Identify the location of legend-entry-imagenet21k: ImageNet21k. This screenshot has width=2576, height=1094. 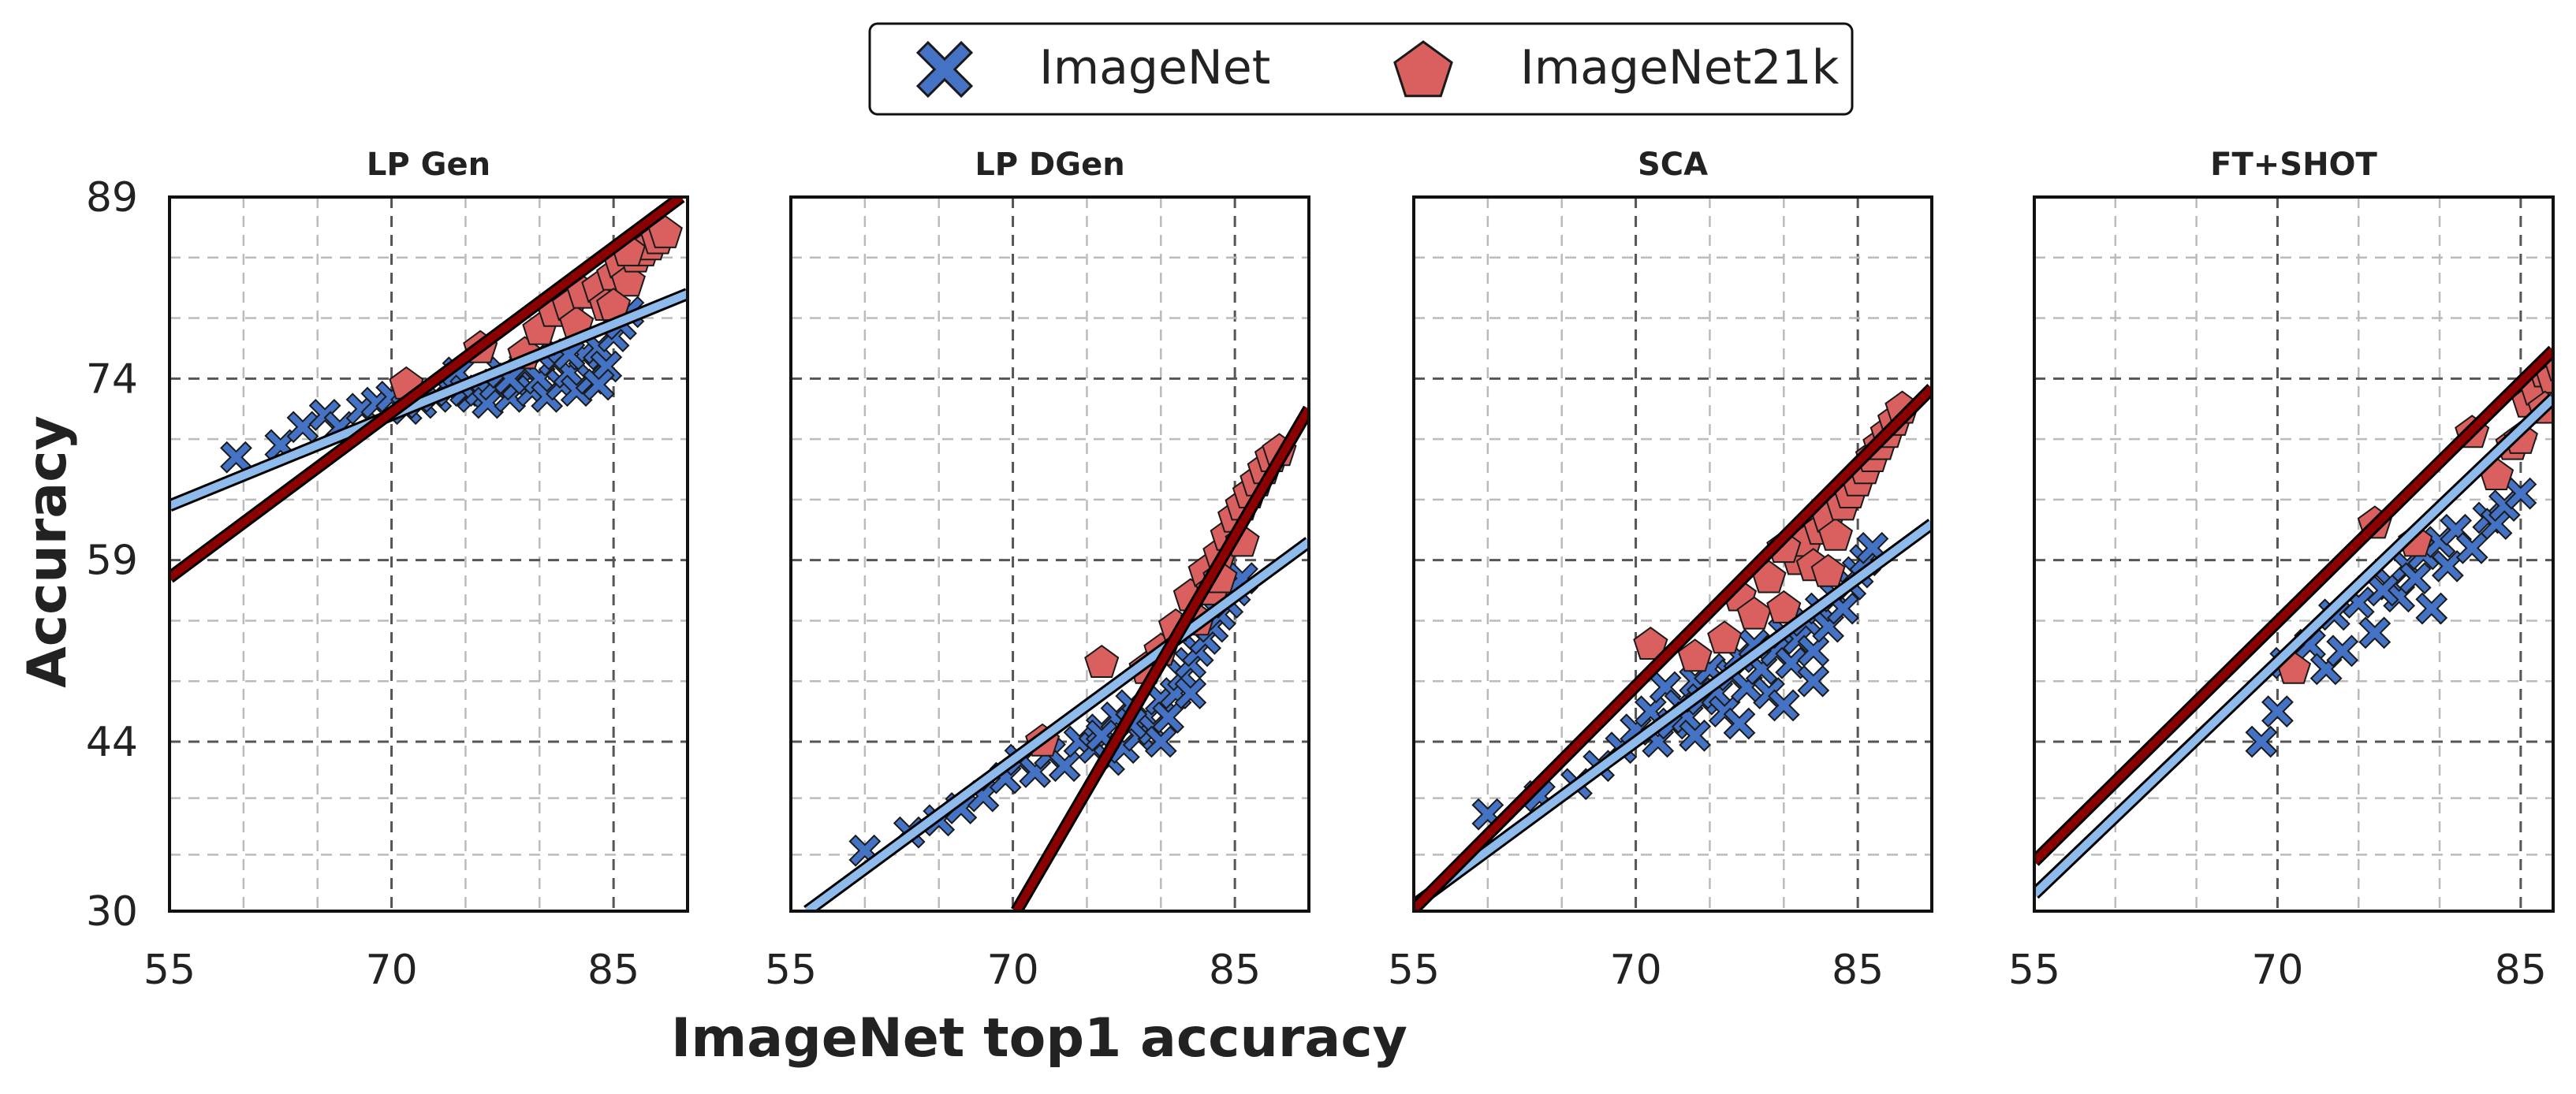
(1617, 69).